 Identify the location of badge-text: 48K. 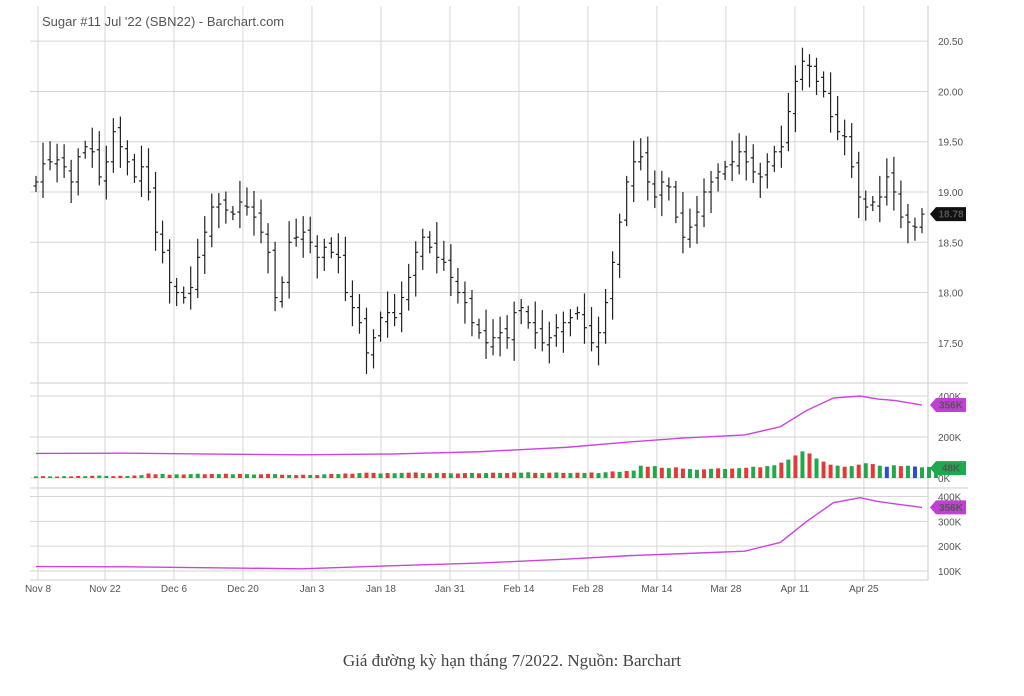
(951, 469).